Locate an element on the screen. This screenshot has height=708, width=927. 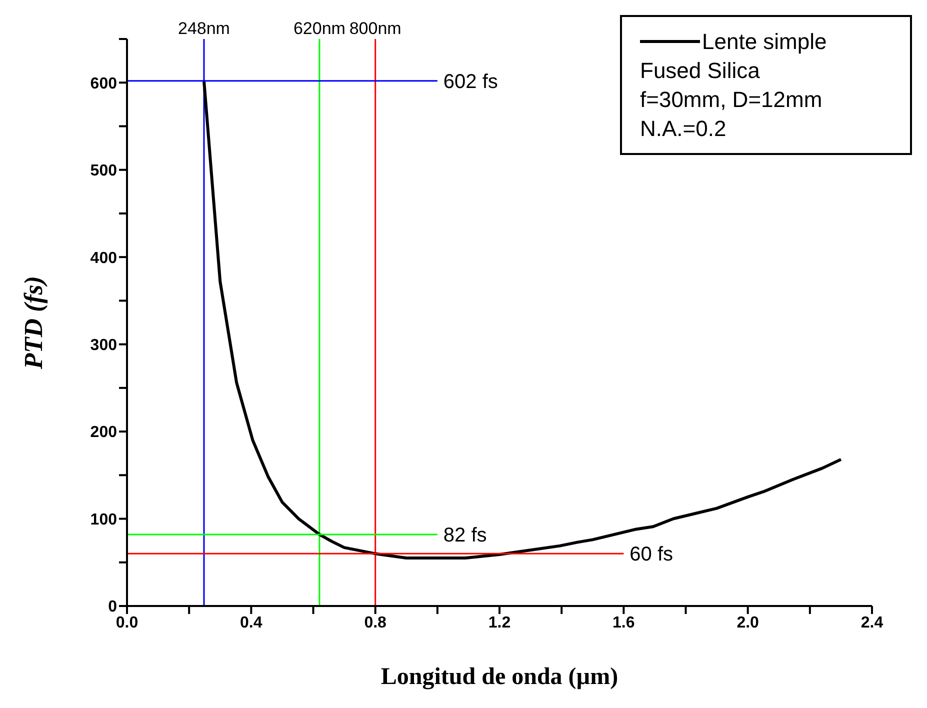
x-tick-label: 1.2 is located at coordinates (499, 623).